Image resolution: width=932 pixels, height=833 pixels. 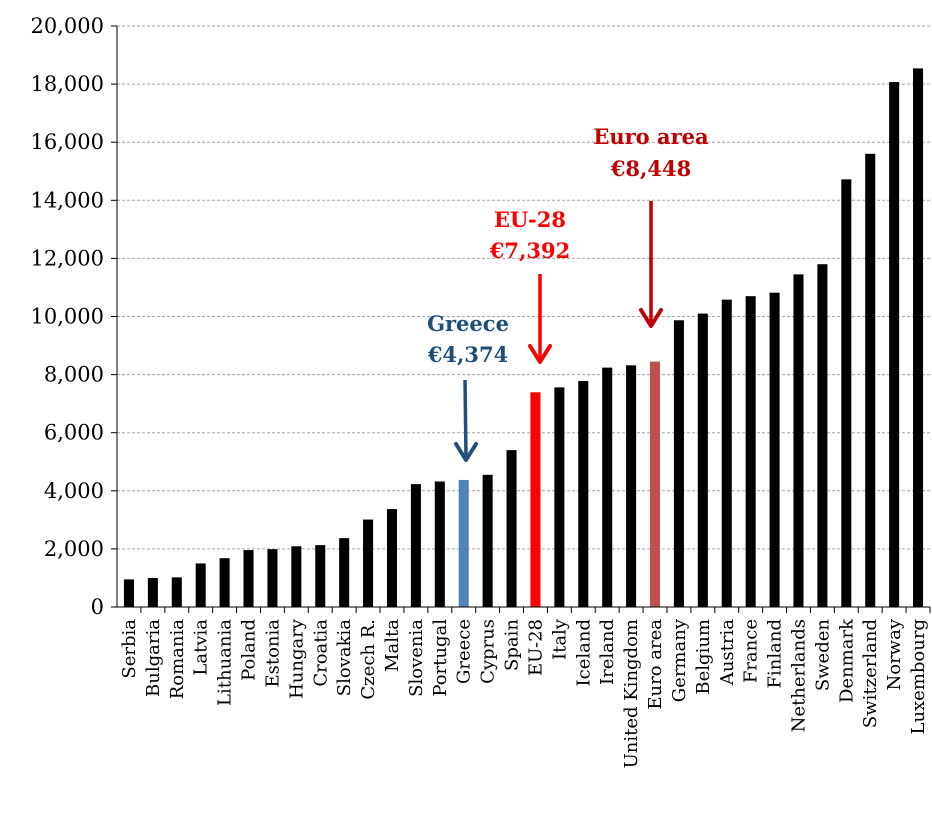 I want to click on annotations: Greece €4,374 EU-28 €7,392 Euro area €8,448, so click(x=568, y=293).